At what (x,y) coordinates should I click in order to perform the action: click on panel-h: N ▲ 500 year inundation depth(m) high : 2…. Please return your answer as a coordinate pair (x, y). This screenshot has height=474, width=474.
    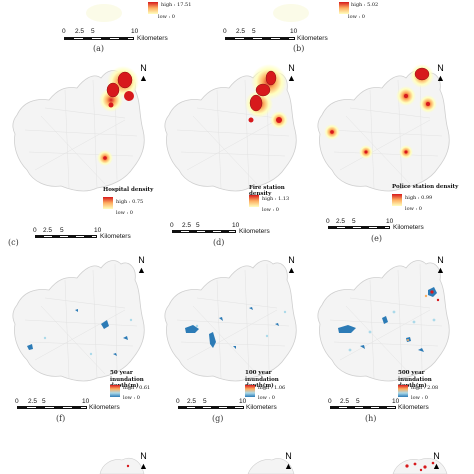
    Looking at the image, I should click on (385, 340).